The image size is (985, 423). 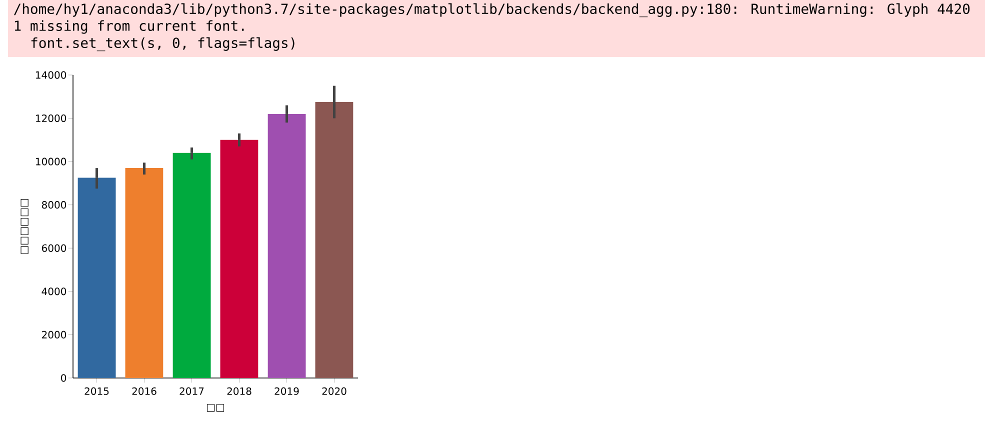 I want to click on y-tick-label: 10000, so click(x=51, y=162).